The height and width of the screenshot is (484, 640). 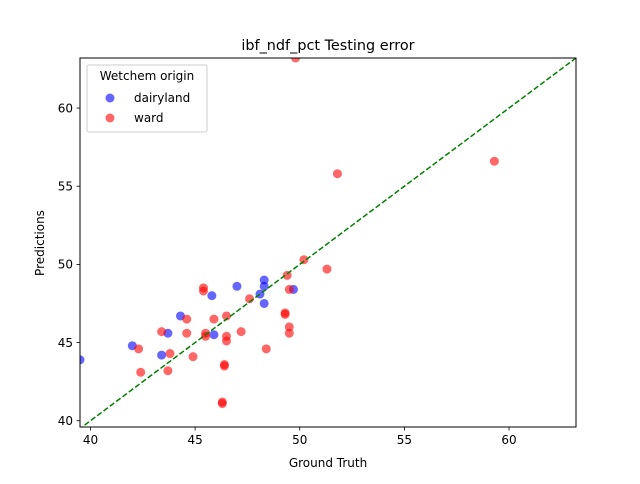 I want to click on legend: Wetchem origin dairyland ward, so click(x=147, y=98).